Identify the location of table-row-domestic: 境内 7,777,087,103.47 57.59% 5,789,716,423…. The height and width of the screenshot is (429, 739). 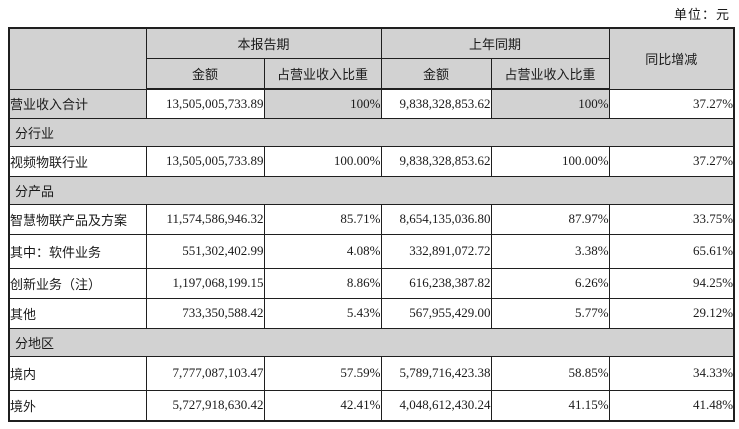
(371, 373).